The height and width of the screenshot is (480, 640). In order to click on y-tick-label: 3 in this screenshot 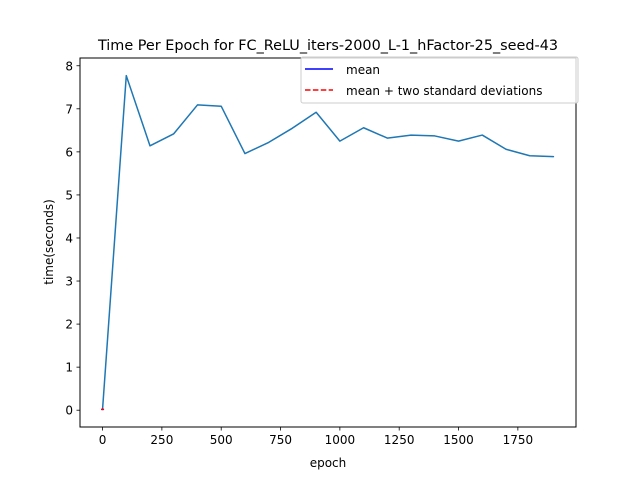, I will do `click(69, 282)`.